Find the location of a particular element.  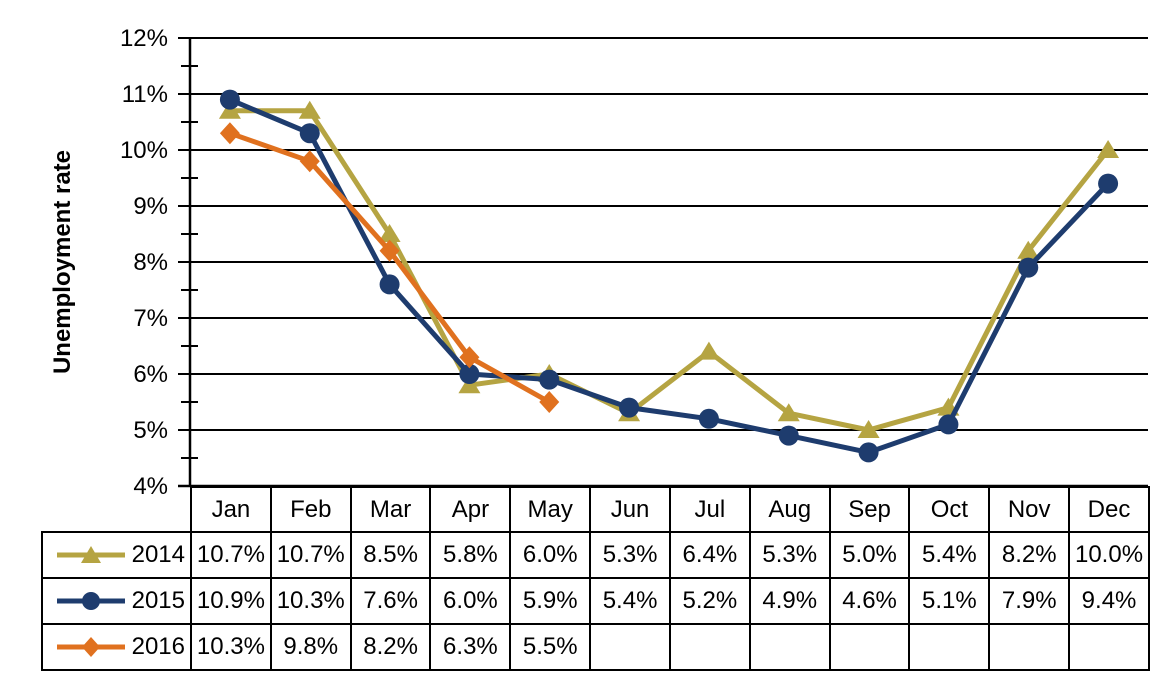

month-header-aug: Aug is located at coordinates (789, 509).